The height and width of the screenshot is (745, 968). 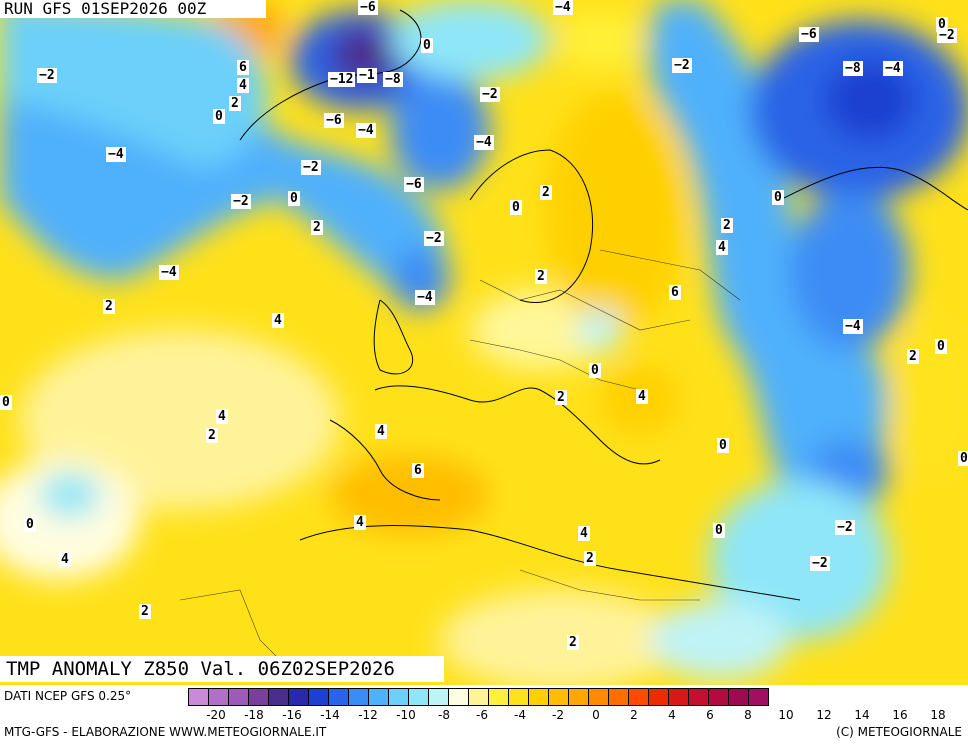 I want to click on contour-label: −12, so click(x=342, y=79).